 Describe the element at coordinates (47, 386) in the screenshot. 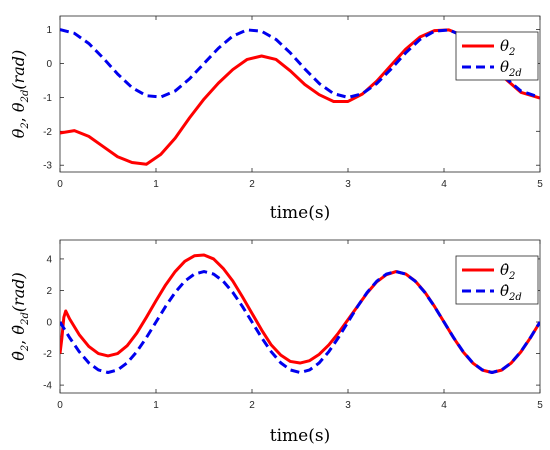

I see `y-tick-label: -4` at that location.